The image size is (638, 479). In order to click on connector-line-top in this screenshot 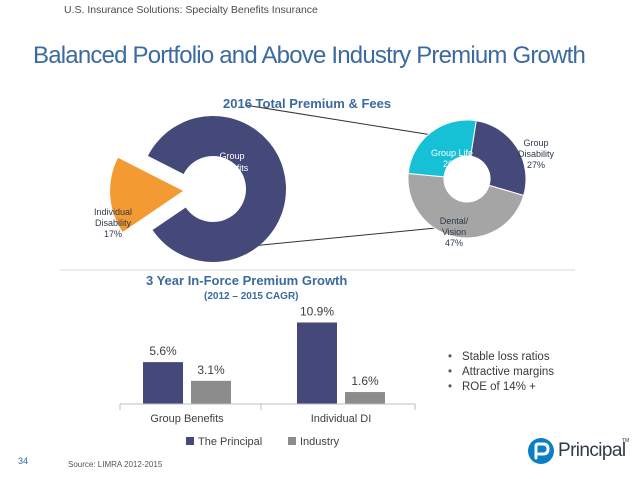, I will do `click(338, 120)`.